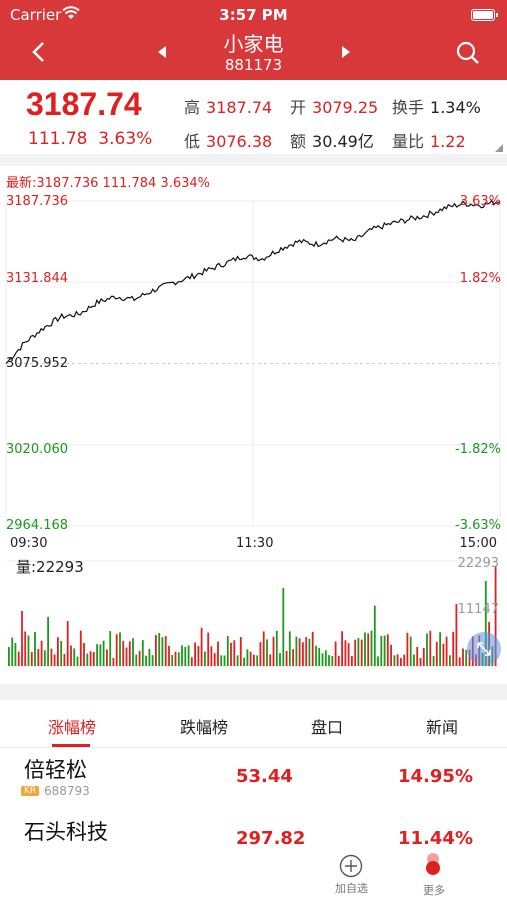 The width and height of the screenshot is (507, 900). Describe the element at coordinates (433, 866) in the screenshot. I see `more-icon` at that location.